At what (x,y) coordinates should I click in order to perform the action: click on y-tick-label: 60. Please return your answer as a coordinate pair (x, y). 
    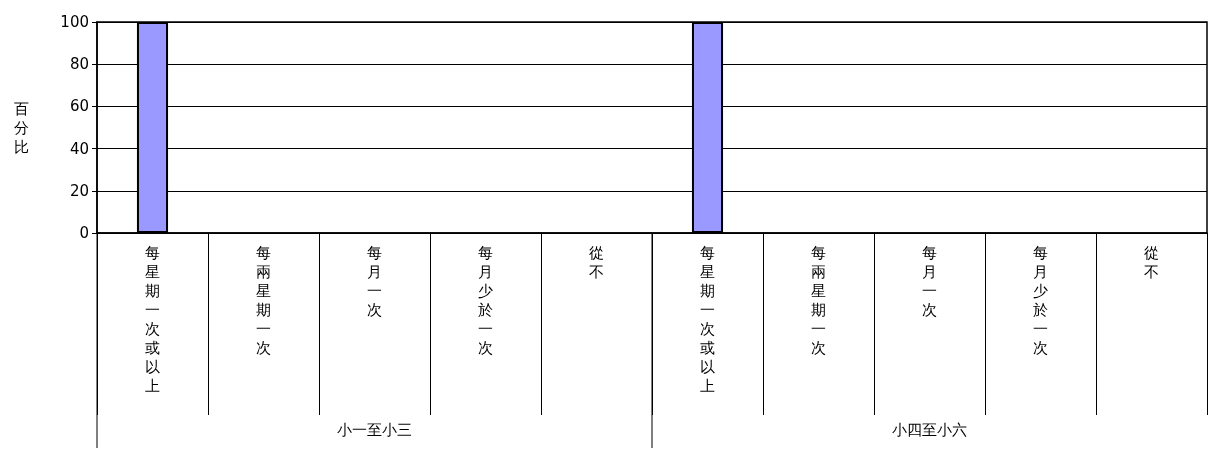
    Looking at the image, I should click on (79, 106).